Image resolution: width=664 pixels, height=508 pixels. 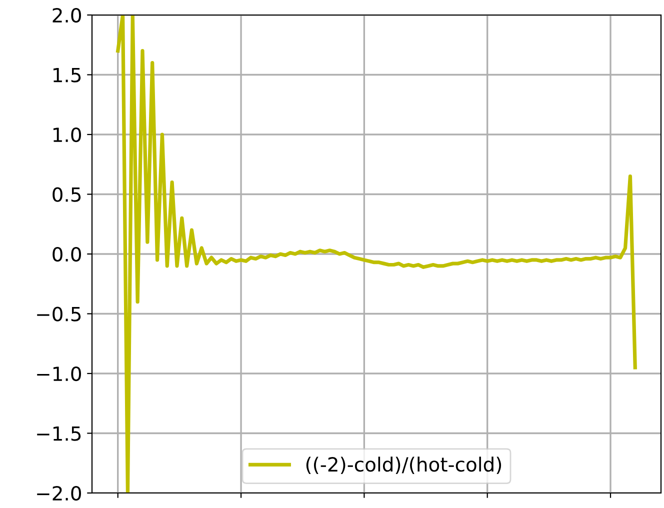 I want to click on y-tick-label: 1.5, so click(x=67, y=75).